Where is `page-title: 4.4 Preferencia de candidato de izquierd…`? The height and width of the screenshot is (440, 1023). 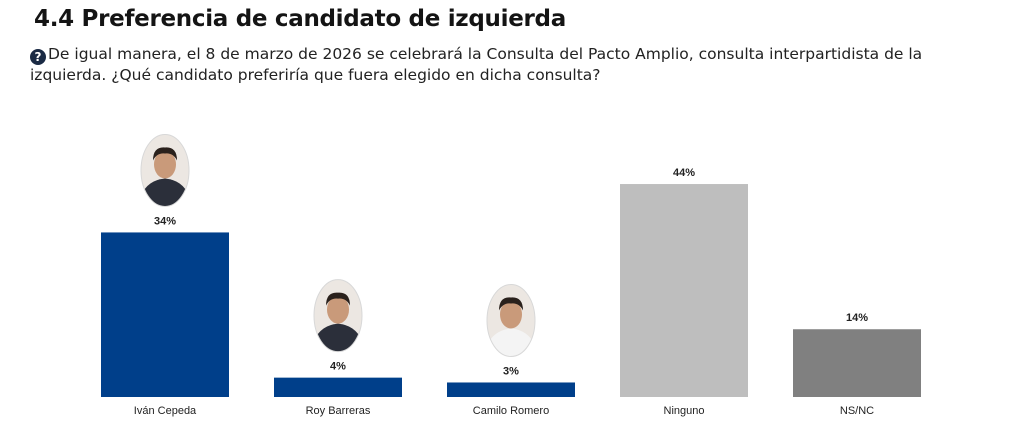
page-title: 4.4 Preferencia de candidato de izquierd… is located at coordinates (300, 19).